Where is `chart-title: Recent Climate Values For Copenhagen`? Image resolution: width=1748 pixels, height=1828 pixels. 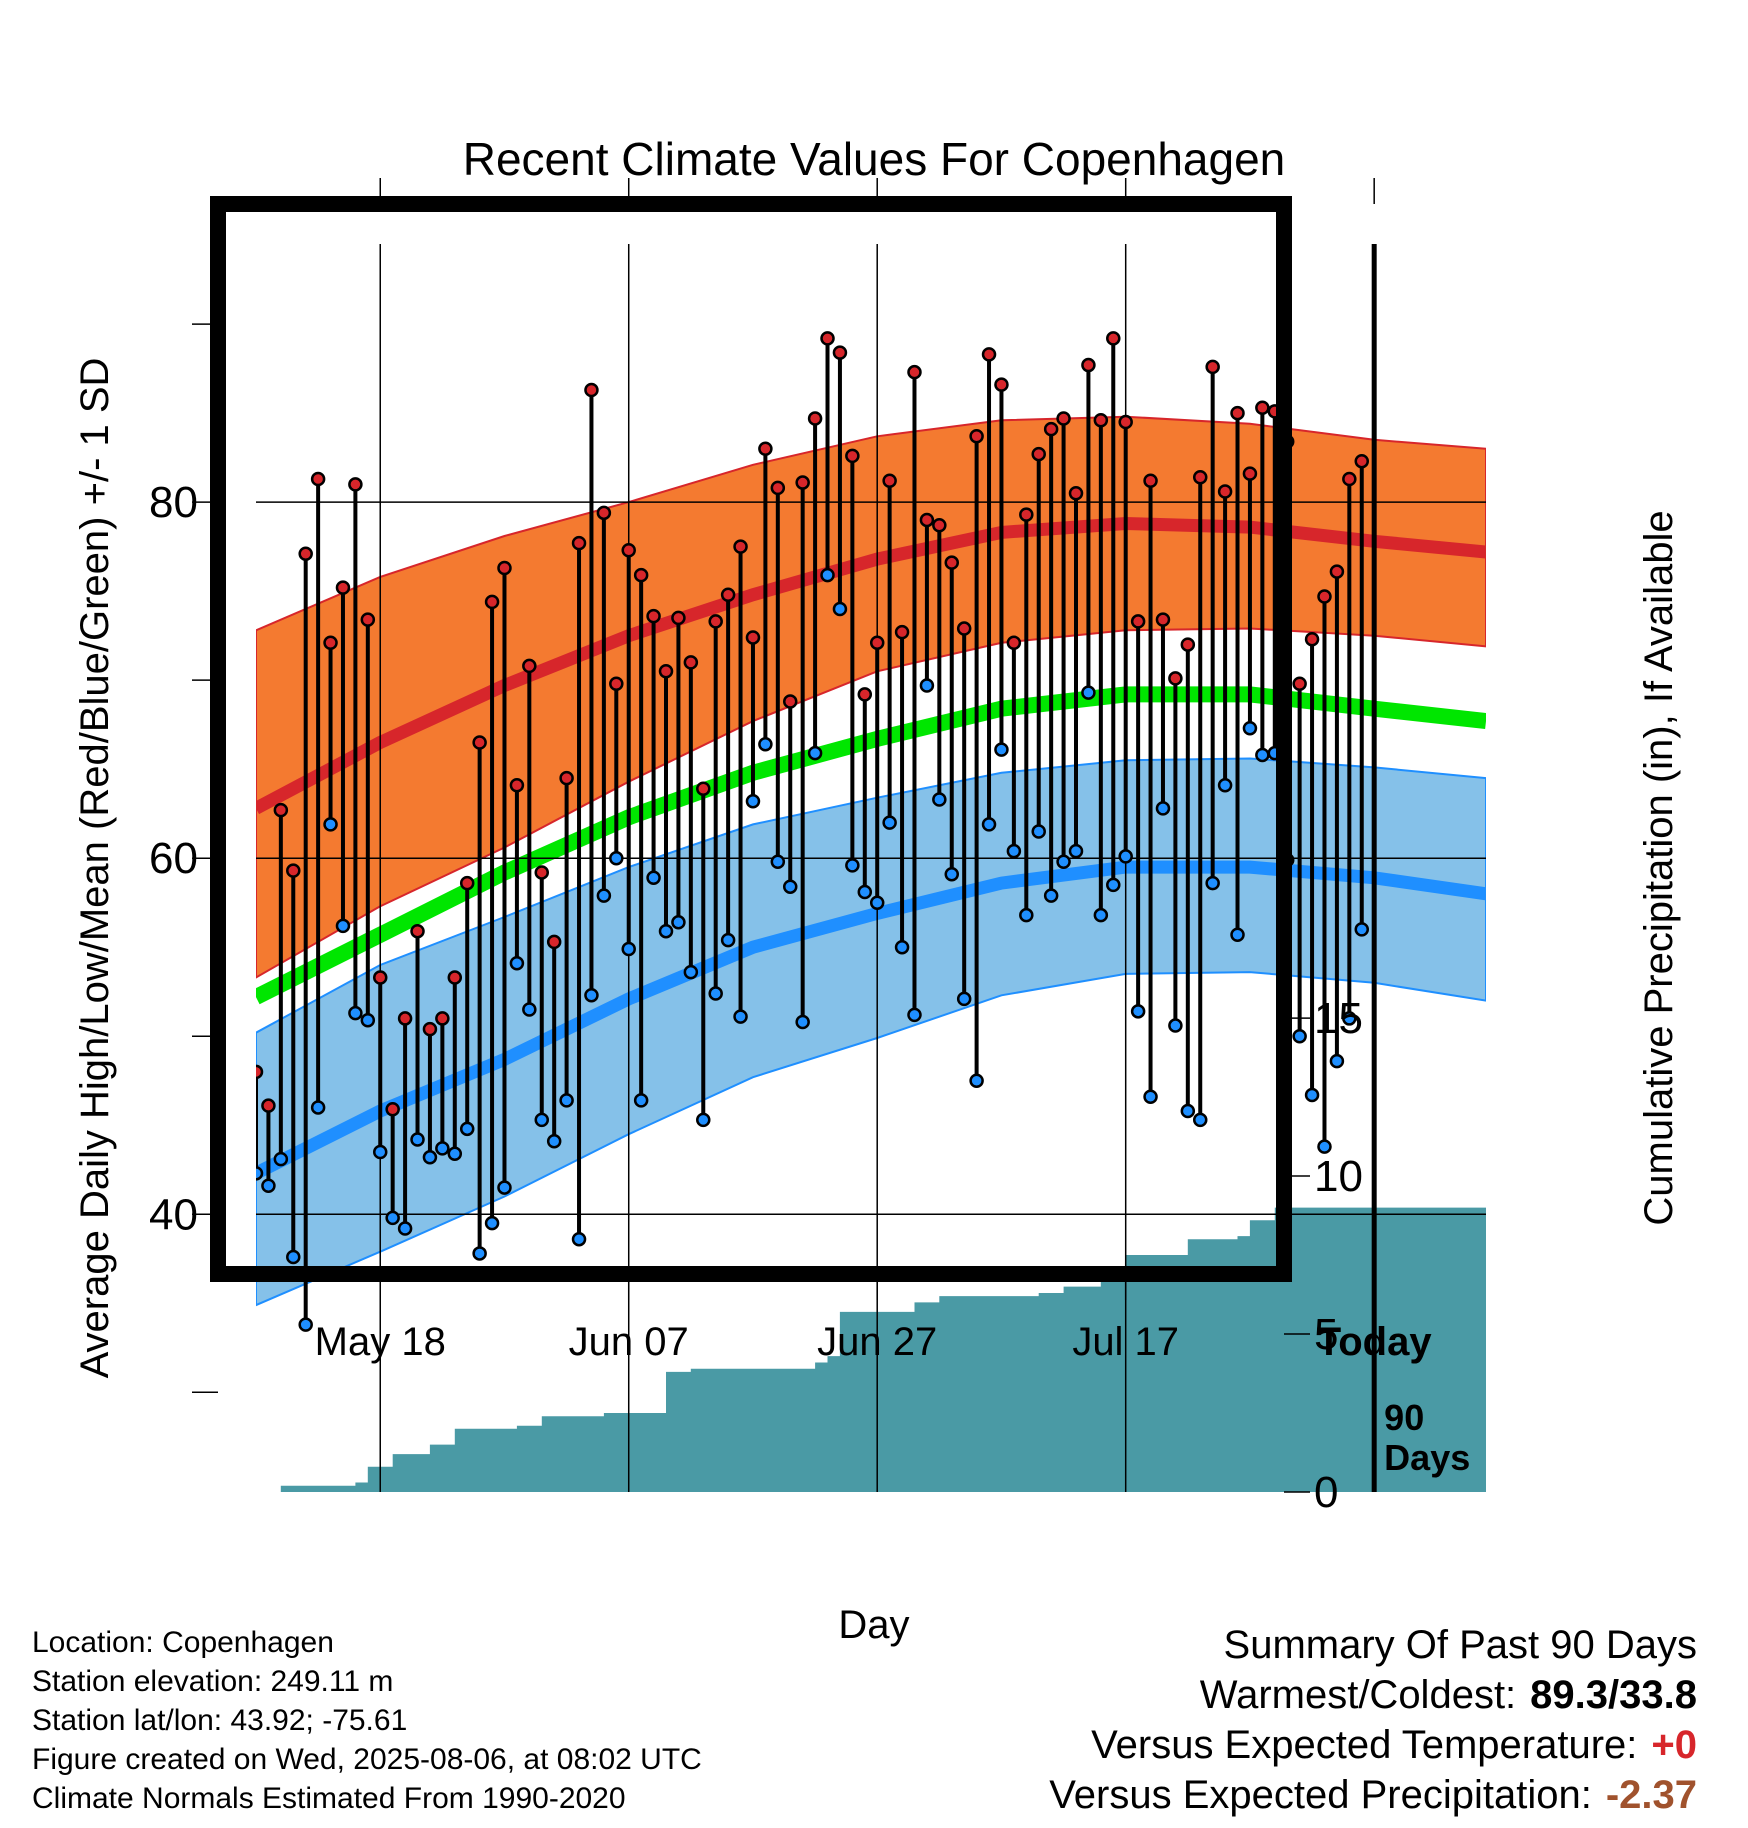
chart-title: Recent Climate Values For Copenhagen is located at coordinates (874, 159).